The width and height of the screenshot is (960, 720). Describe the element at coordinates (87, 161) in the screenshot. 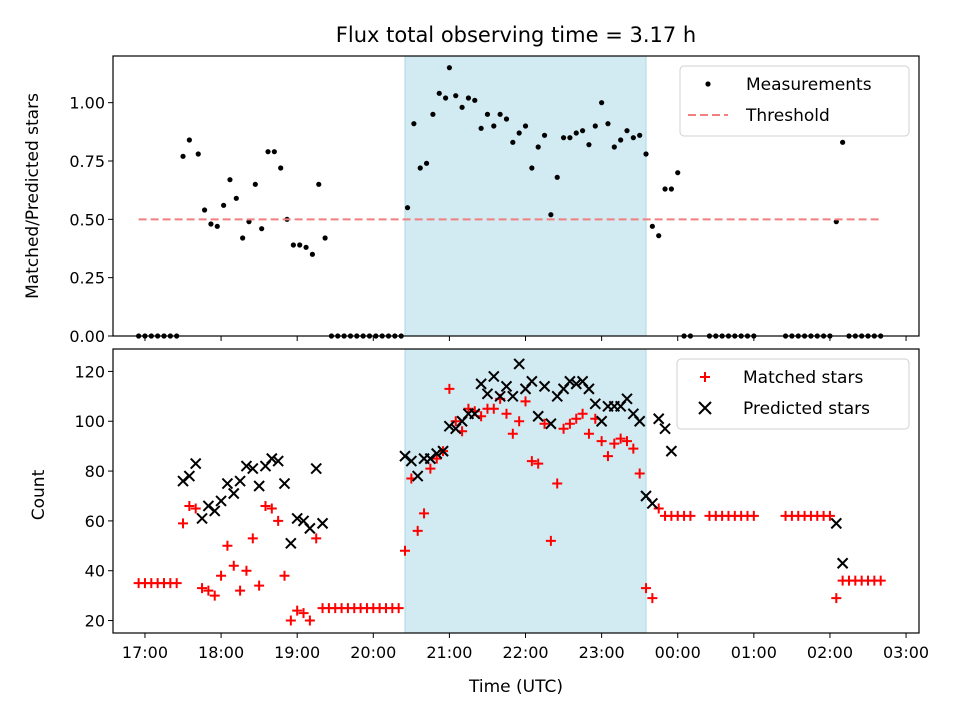

I see `y-tick-label: 0.75` at that location.